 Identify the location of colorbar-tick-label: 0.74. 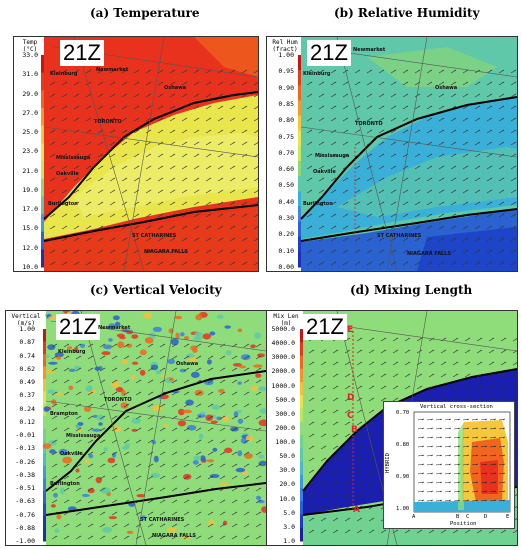
(27, 355).